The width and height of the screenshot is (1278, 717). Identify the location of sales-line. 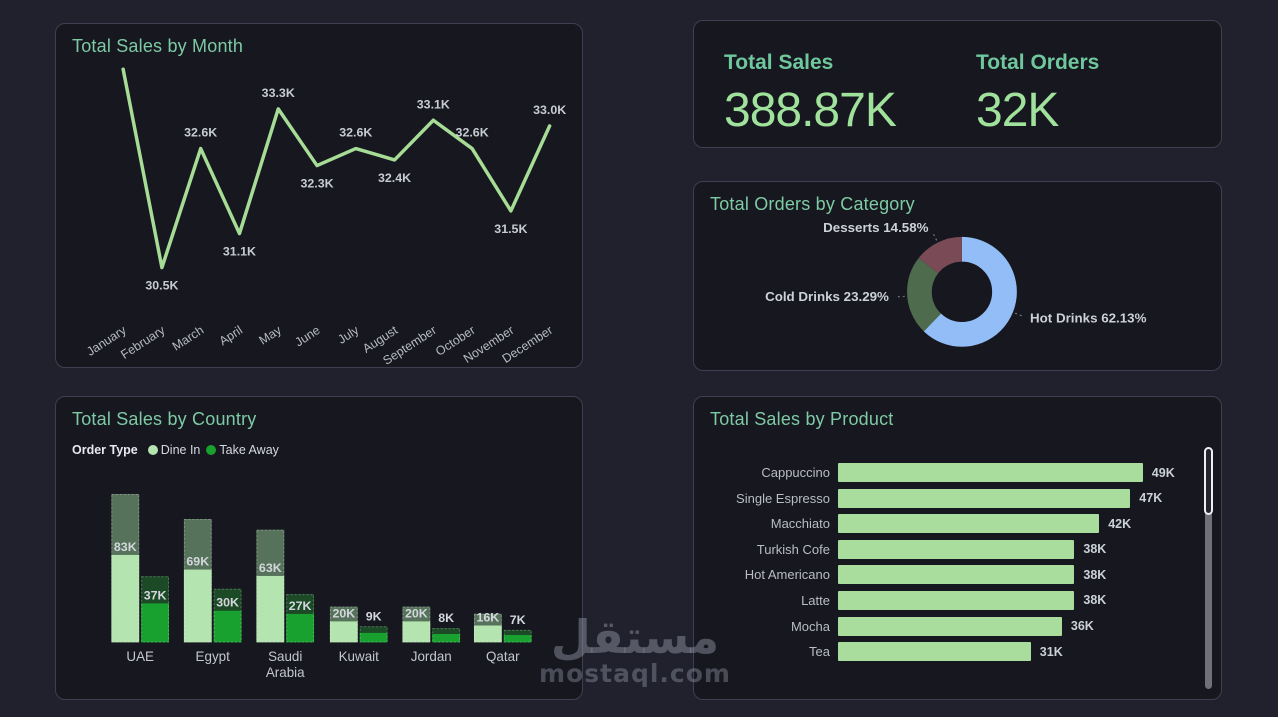
(336, 168).